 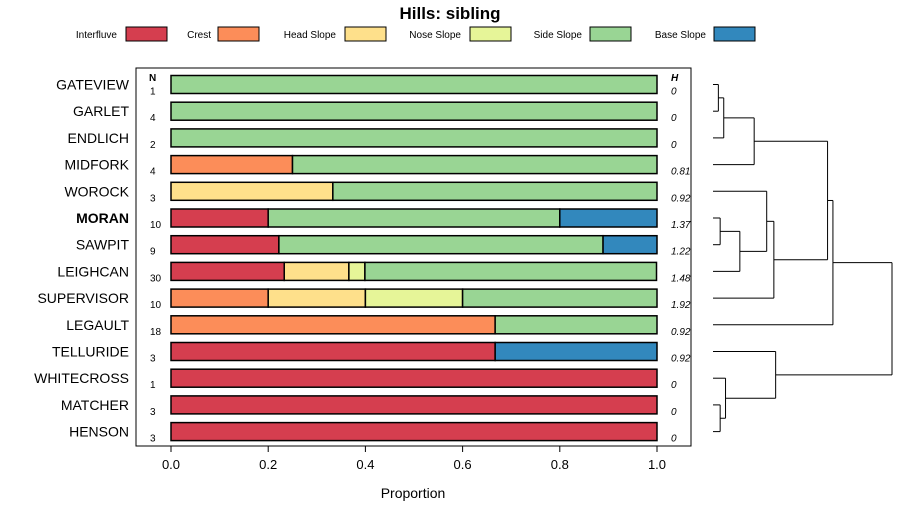 What do you see at coordinates (560, 464) in the screenshot?
I see `x-tick-label: 0.8` at bounding box center [560, 464].